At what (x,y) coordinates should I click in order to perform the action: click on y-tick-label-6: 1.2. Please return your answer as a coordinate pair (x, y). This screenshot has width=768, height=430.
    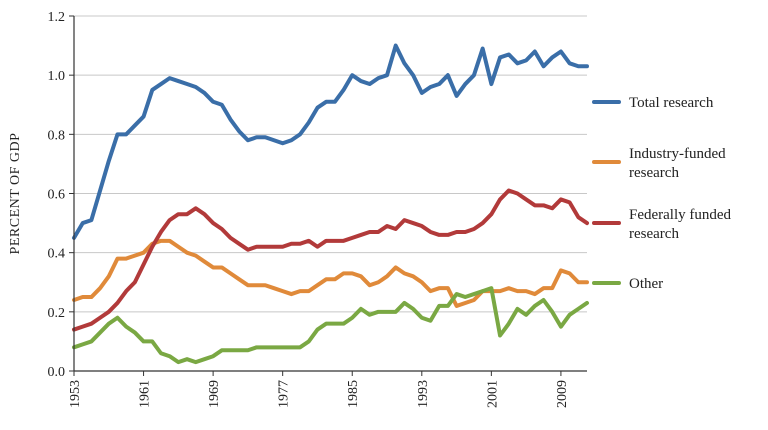
    Looking at the image, I should click on (57, 17).